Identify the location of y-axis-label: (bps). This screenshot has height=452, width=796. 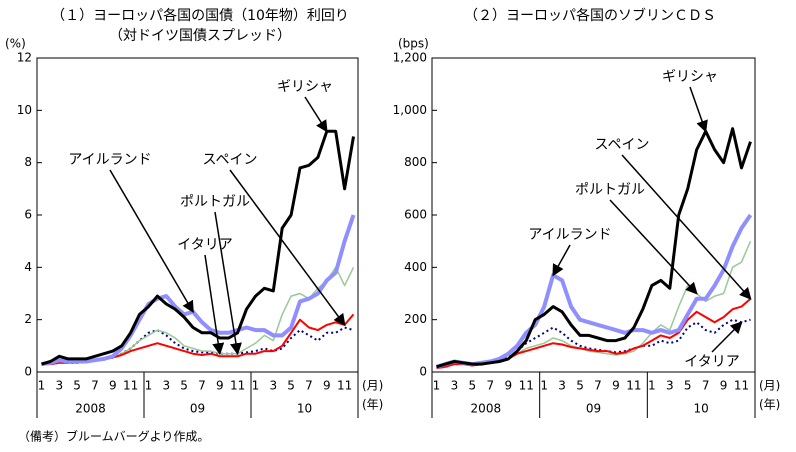
(413, 44).